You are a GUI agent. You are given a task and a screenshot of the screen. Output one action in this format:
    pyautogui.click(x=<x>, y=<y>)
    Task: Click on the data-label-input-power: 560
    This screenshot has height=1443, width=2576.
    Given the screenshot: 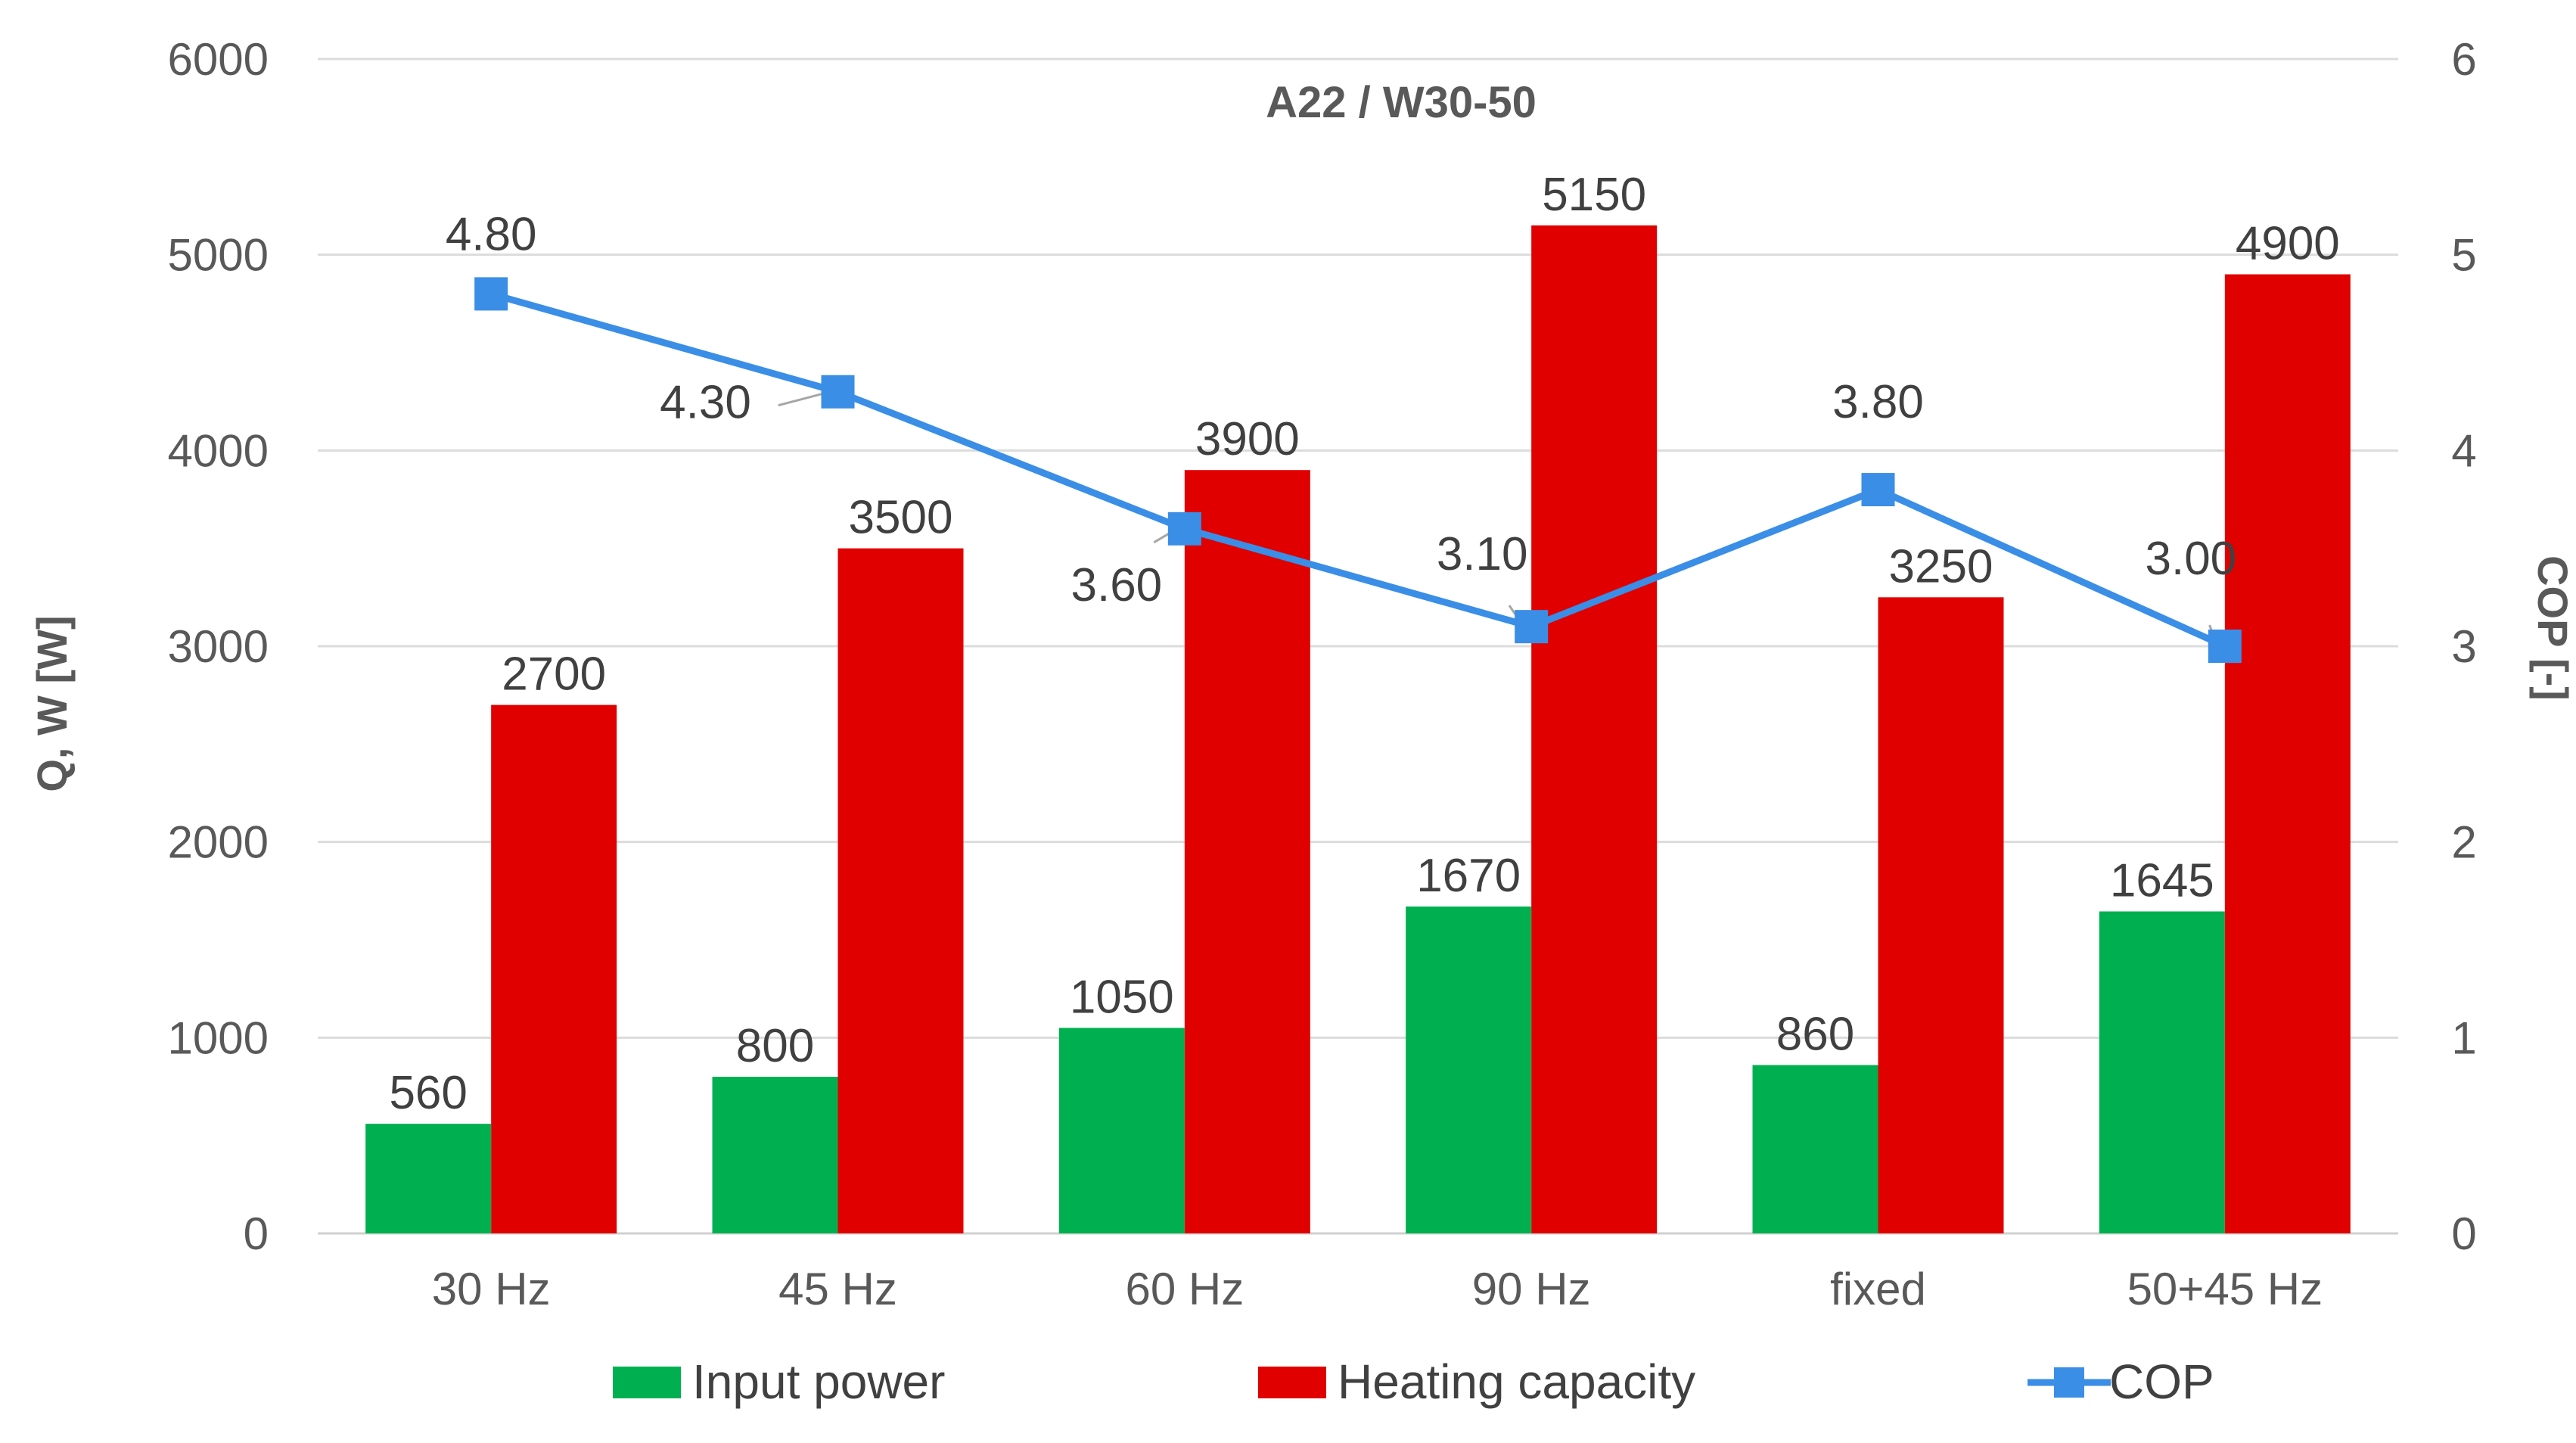 What is the action you would take?
    pyautogui.click(x=428, y=1093)
    